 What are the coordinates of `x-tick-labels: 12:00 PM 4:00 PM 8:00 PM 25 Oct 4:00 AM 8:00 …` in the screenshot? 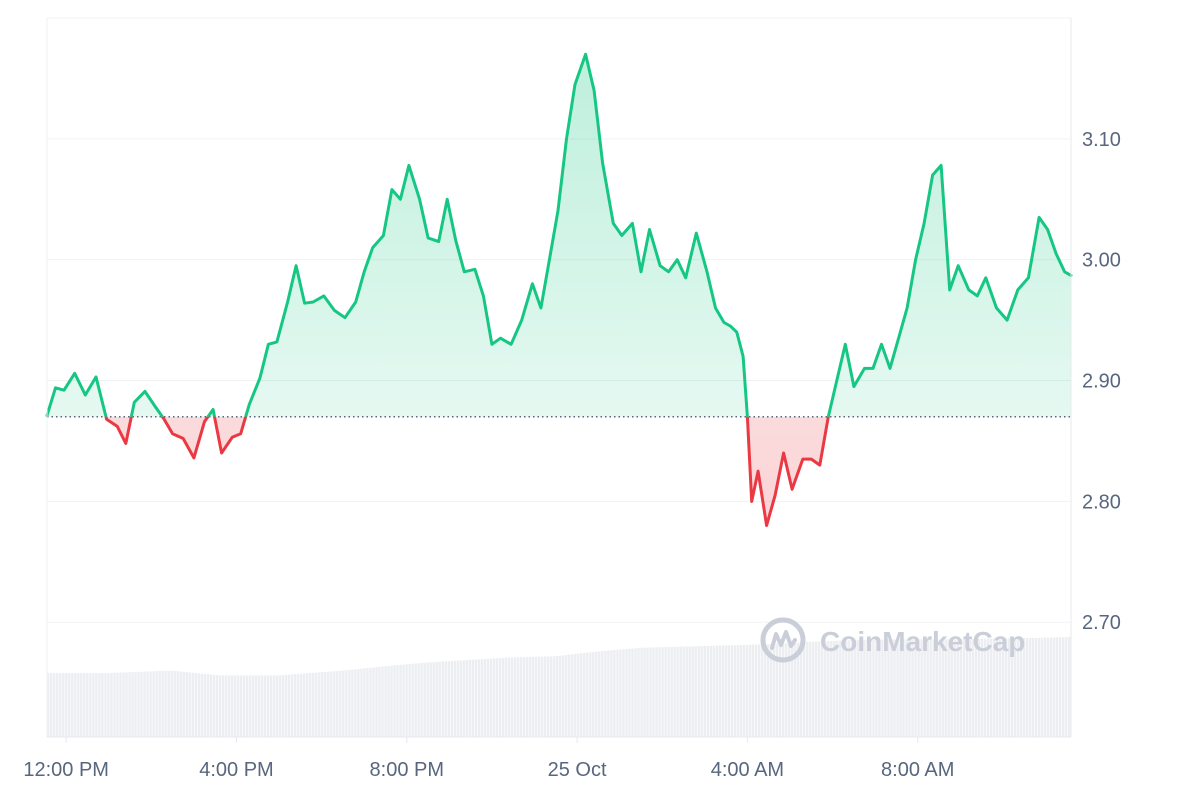 It's located at (488, 770).